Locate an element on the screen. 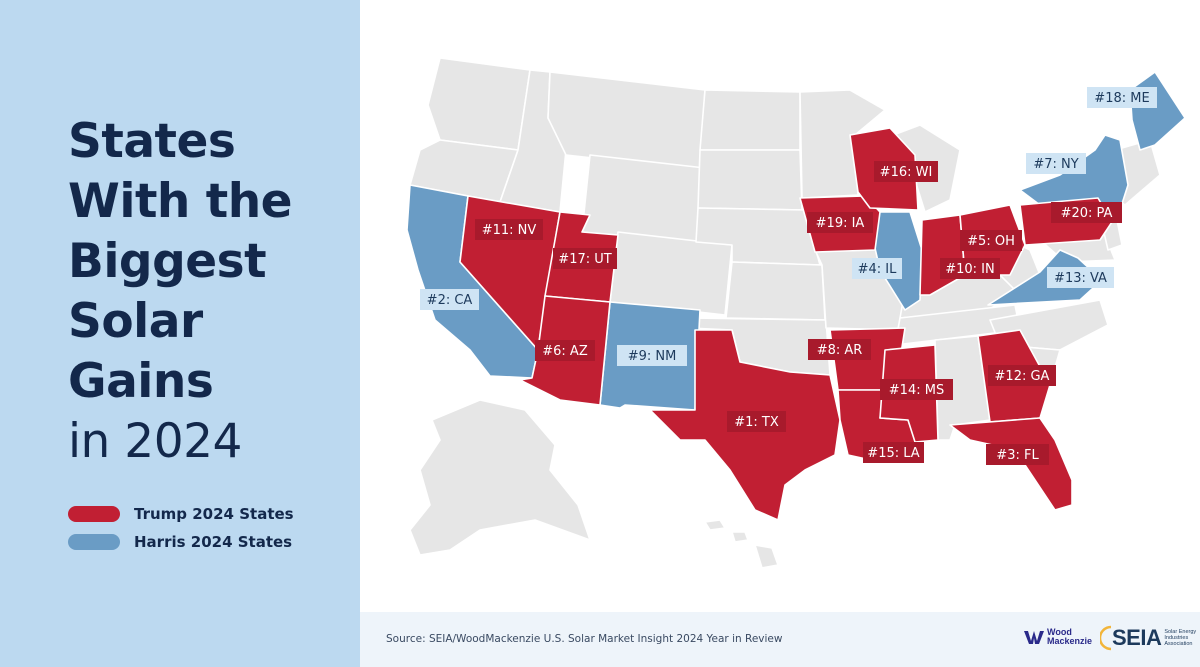 The image size is (1200, 667). title-line: With the is located at coordinates (180, 201).